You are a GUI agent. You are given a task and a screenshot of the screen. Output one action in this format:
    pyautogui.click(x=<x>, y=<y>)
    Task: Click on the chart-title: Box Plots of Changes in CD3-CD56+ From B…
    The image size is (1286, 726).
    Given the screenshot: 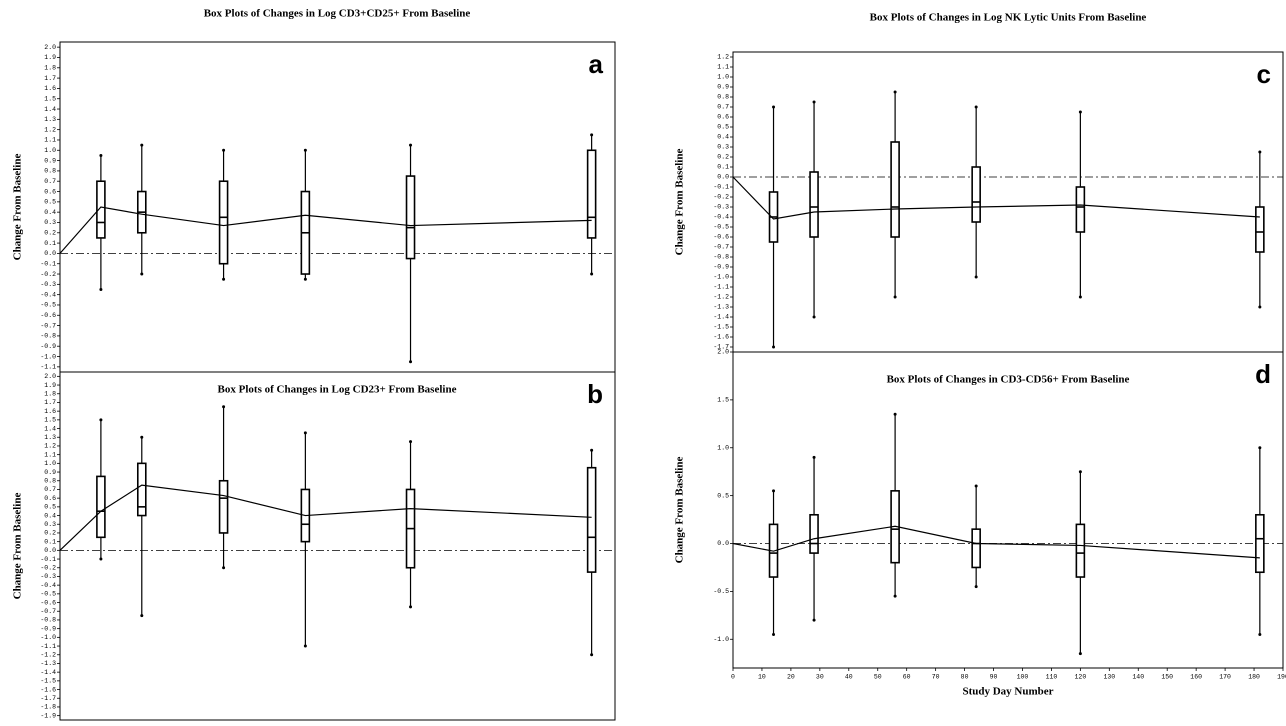 What is the action you would take?
    pyautogui.click(x=1008, y=380)
    